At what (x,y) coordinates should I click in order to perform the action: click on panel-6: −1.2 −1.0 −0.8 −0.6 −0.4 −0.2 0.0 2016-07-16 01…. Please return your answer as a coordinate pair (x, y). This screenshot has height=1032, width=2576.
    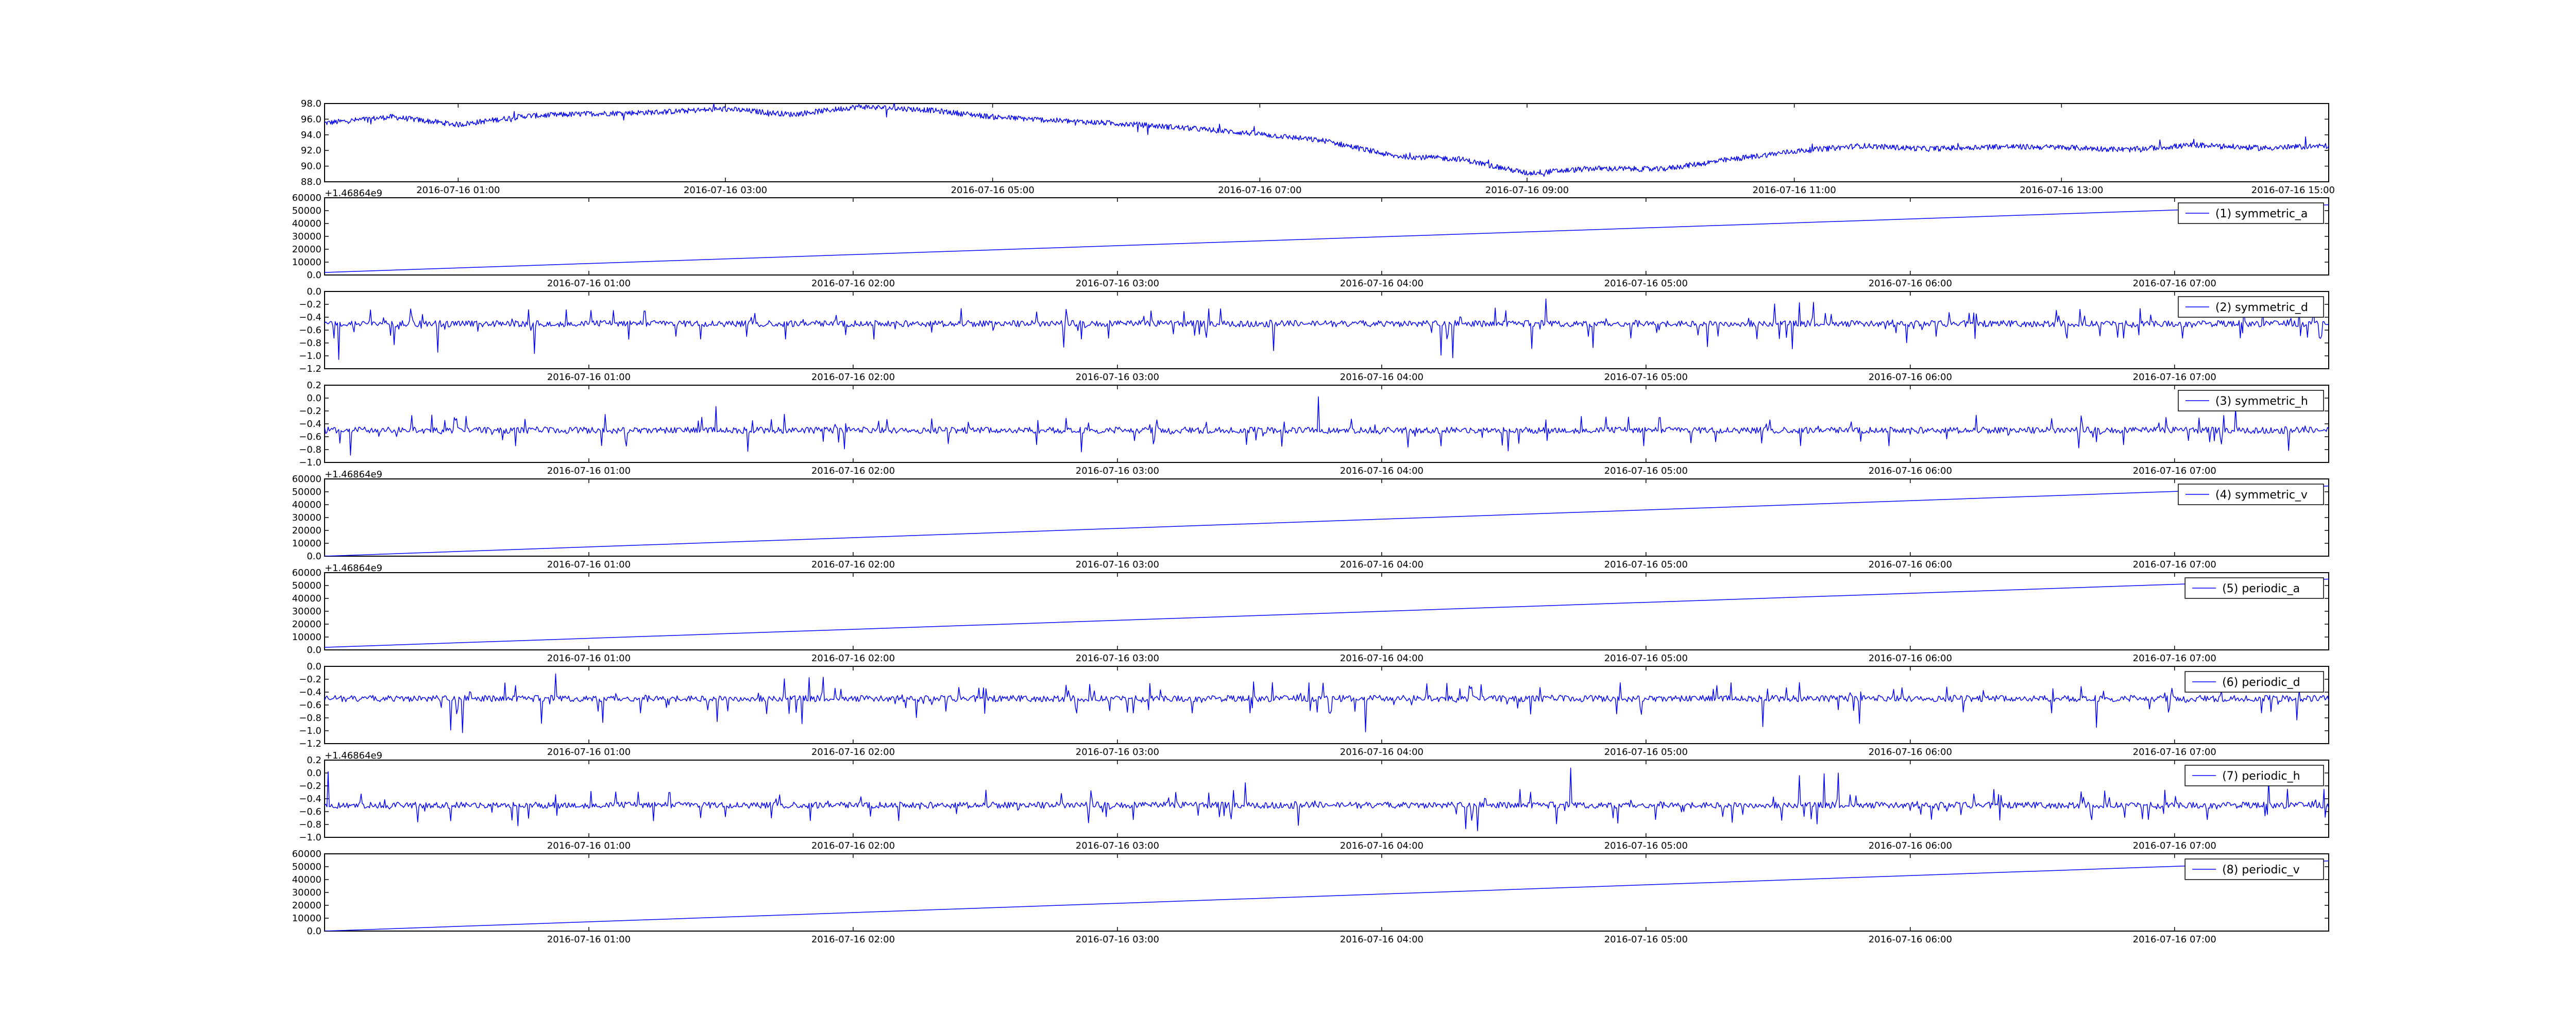
    Looking at the image, I should click on (1314, 709).